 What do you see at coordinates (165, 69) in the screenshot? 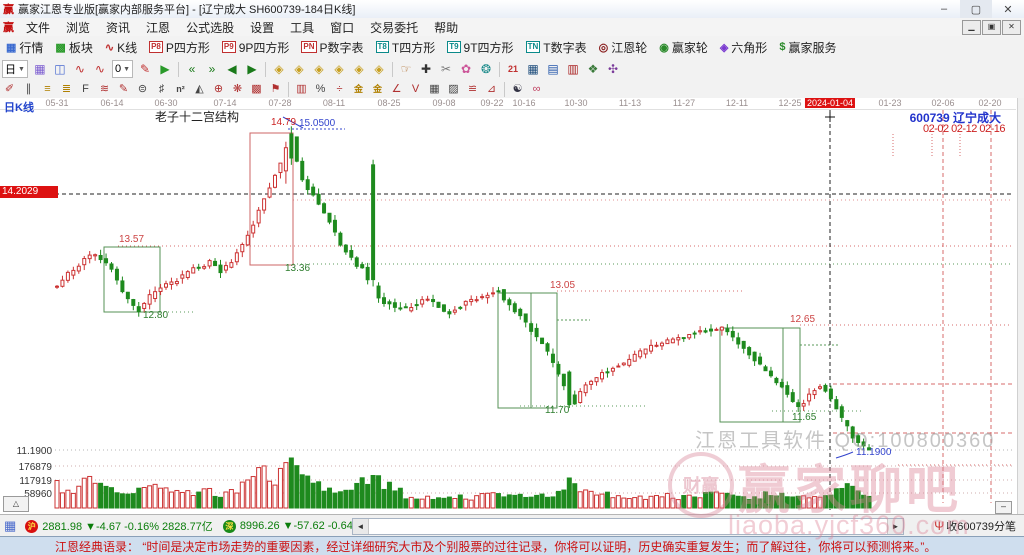
I see `replay-icon: ▶` at bounding box center [165, 69].